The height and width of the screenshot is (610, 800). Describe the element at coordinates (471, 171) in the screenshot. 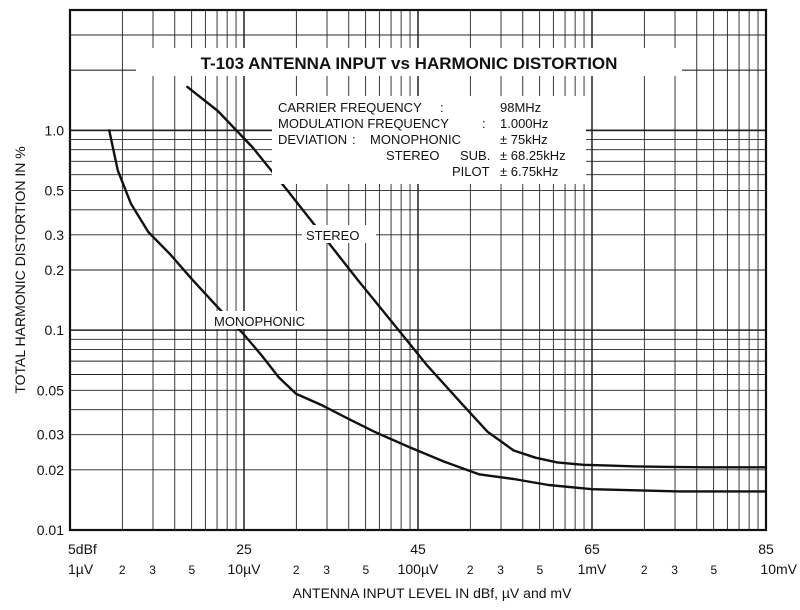

I see `spec-dev-pilot-label: PILOT` at that location.